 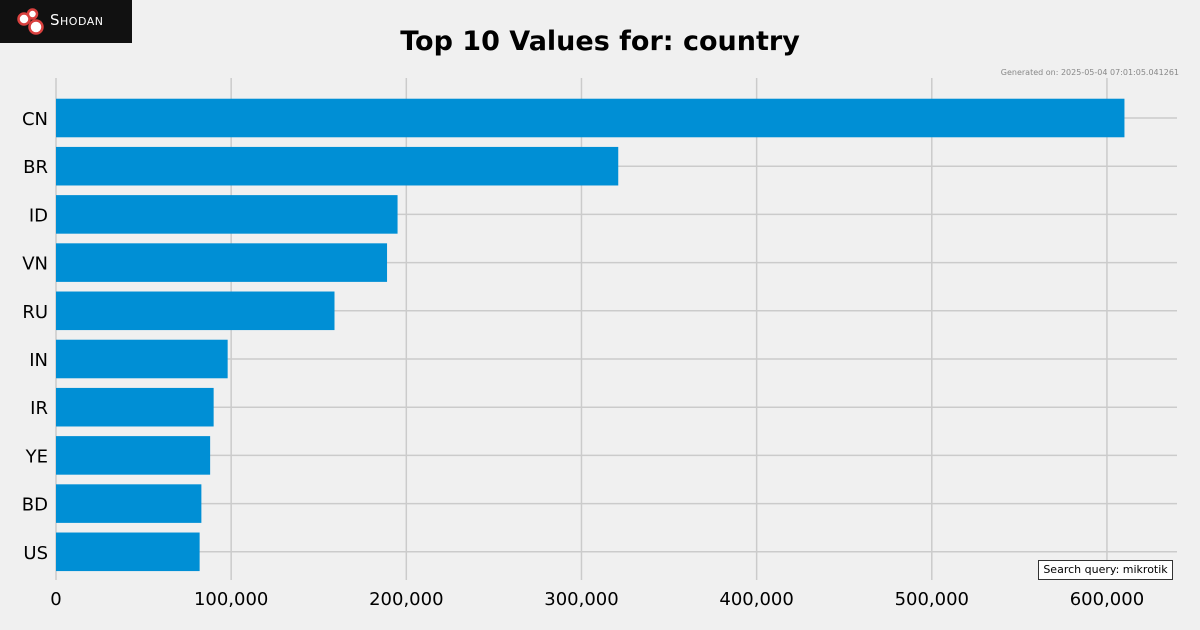 What do you see at coordinates (77, 20) in the screenshot?
I see `shodan-logo-text: Shodan` at bounding box center [77, 20].